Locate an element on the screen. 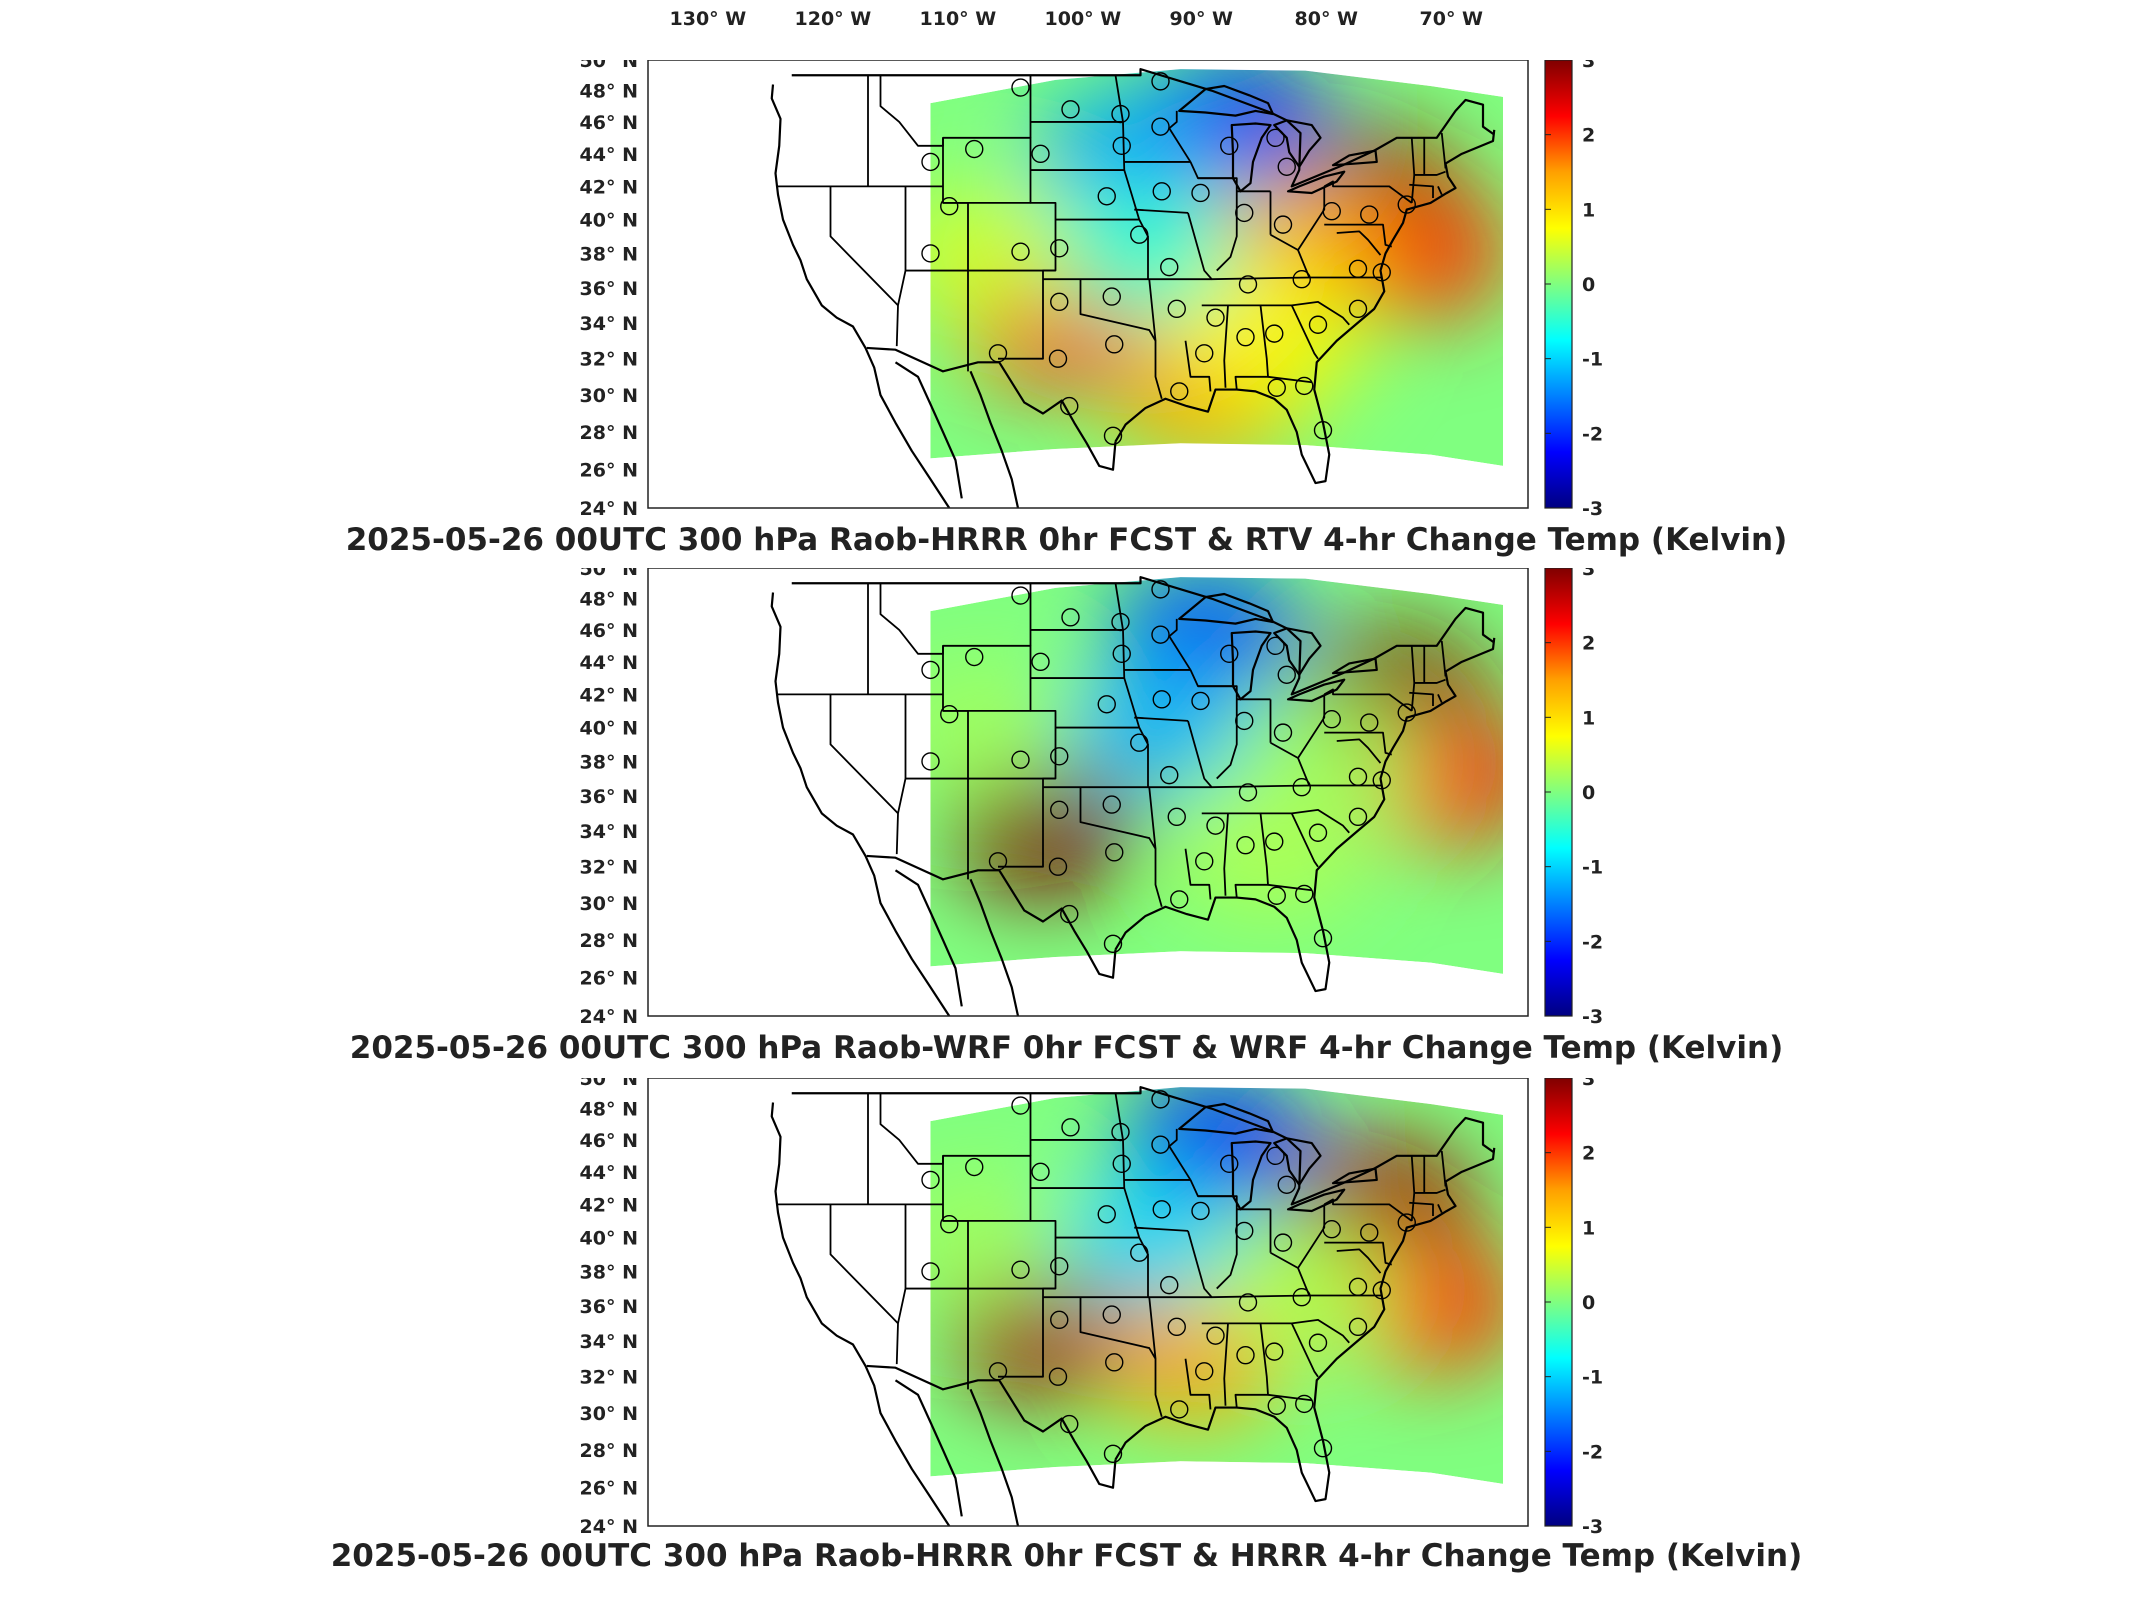  lon-tick-label: 90° W is located at coordinates (1201, 19).